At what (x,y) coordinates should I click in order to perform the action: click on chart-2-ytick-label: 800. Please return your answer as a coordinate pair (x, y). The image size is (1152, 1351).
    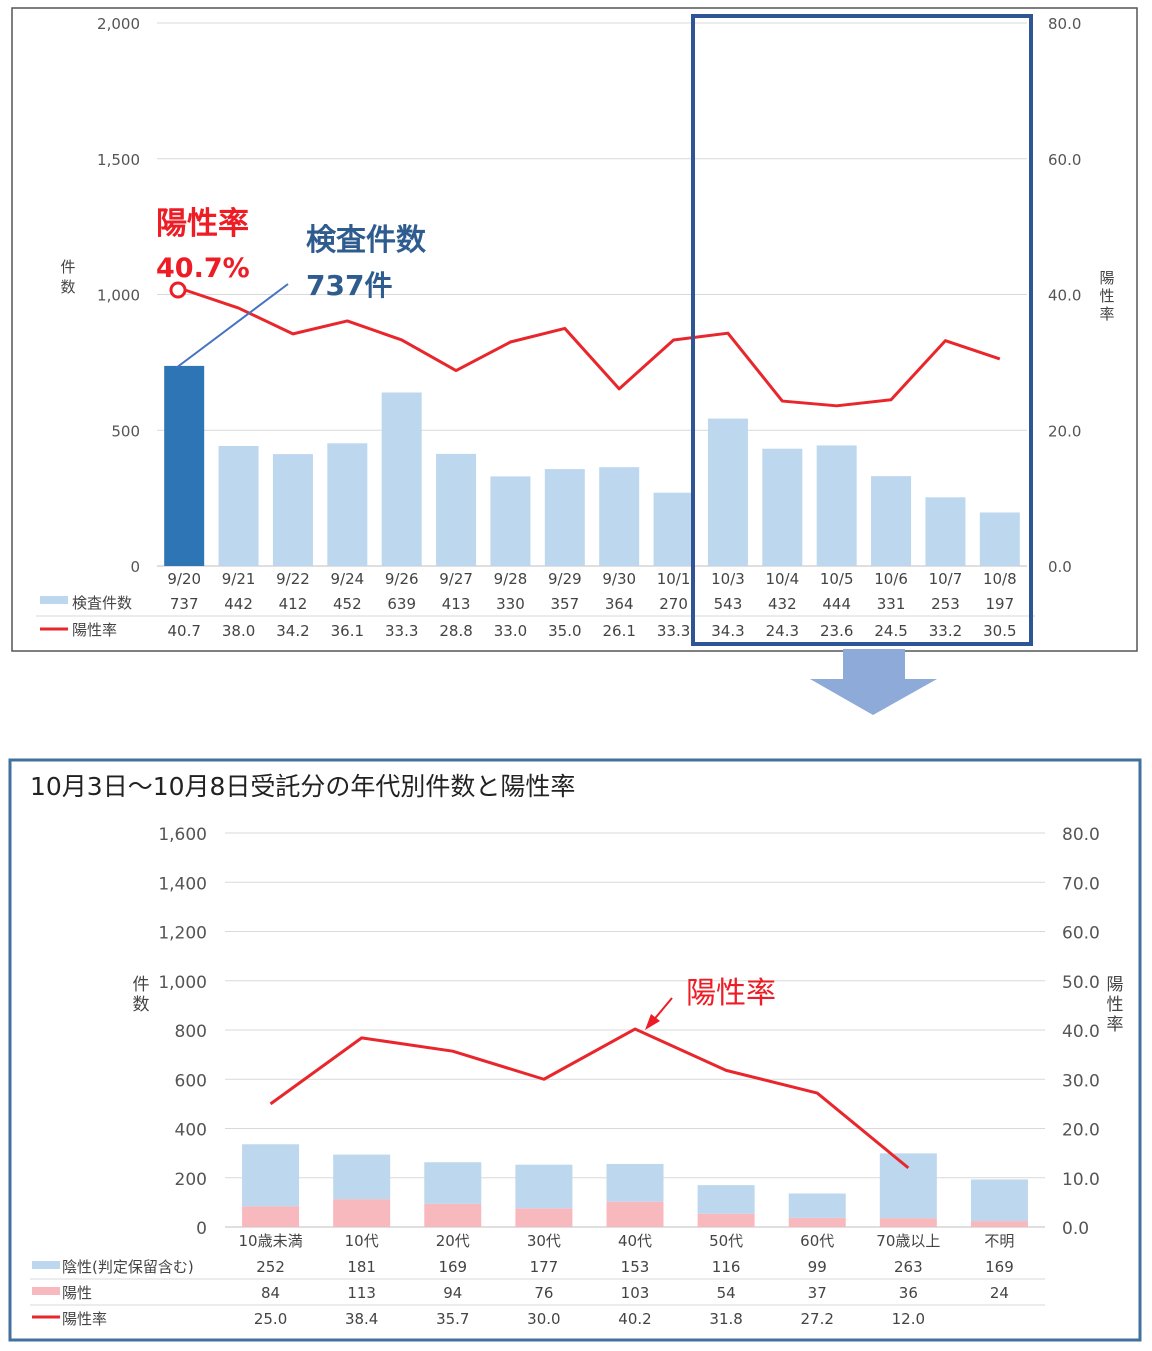
    Looking at the image, I should click on (191, 1032).